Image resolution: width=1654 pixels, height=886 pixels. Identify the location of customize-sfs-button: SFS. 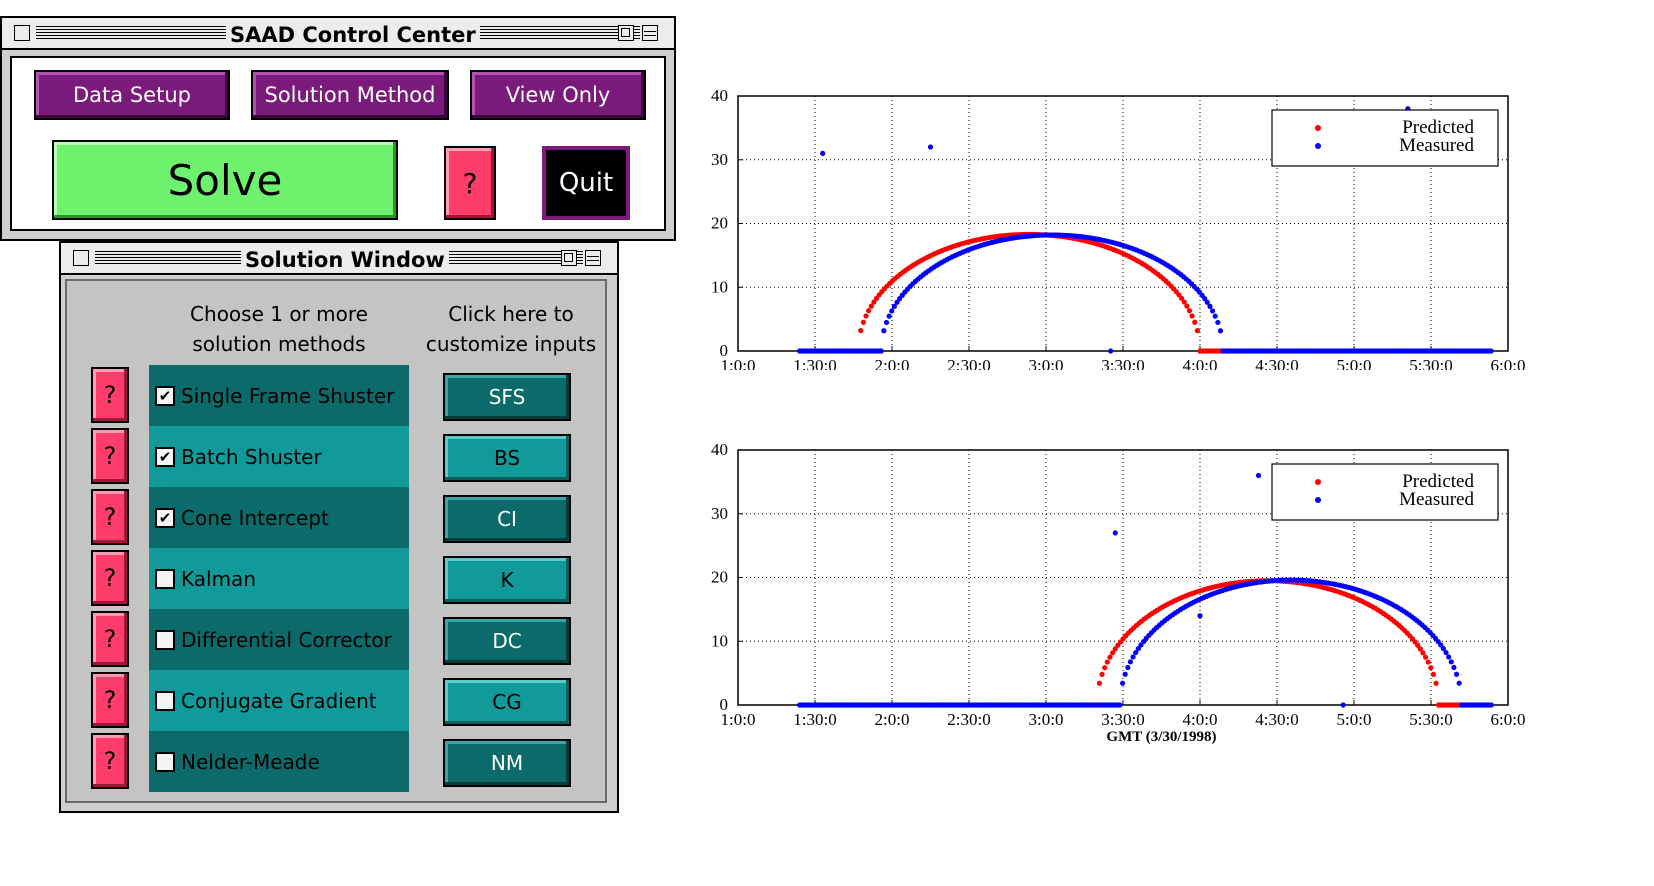
(507, 397).